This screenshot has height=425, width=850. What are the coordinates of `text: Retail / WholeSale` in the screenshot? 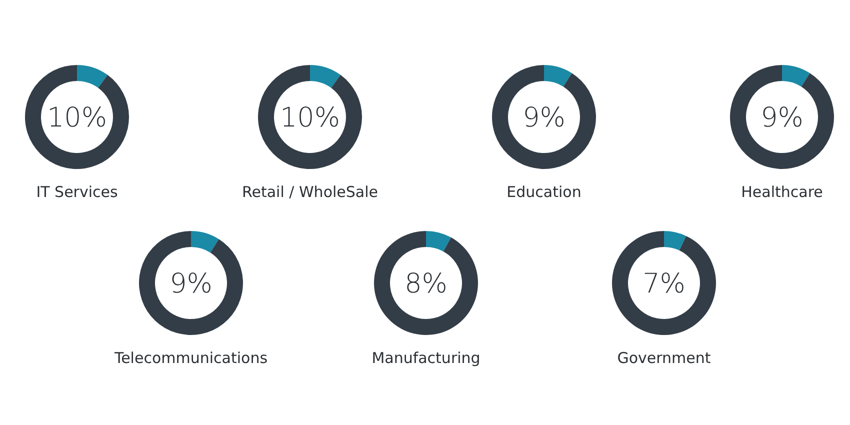 It's located at (310, 192).